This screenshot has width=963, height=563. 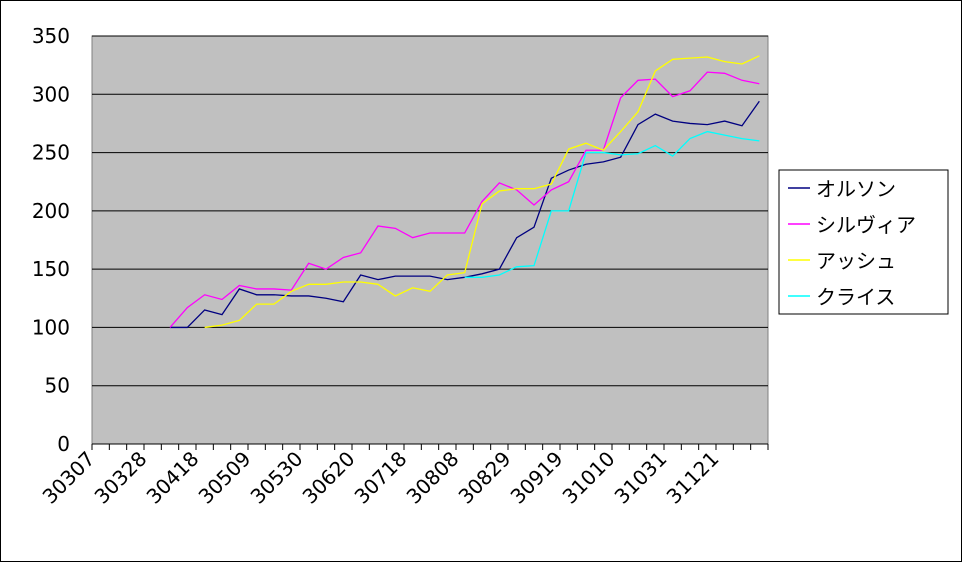 What do you see at coordinates (856, 261) in the screenshot?
I see `legend-label: アッシュ` at bounding box center [856, 261].